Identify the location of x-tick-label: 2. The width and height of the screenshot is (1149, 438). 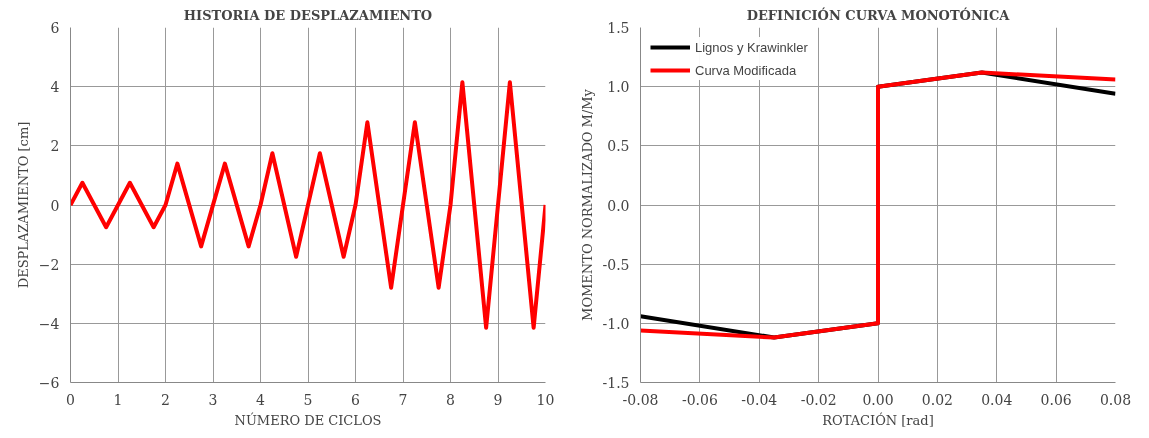
(165, 399).